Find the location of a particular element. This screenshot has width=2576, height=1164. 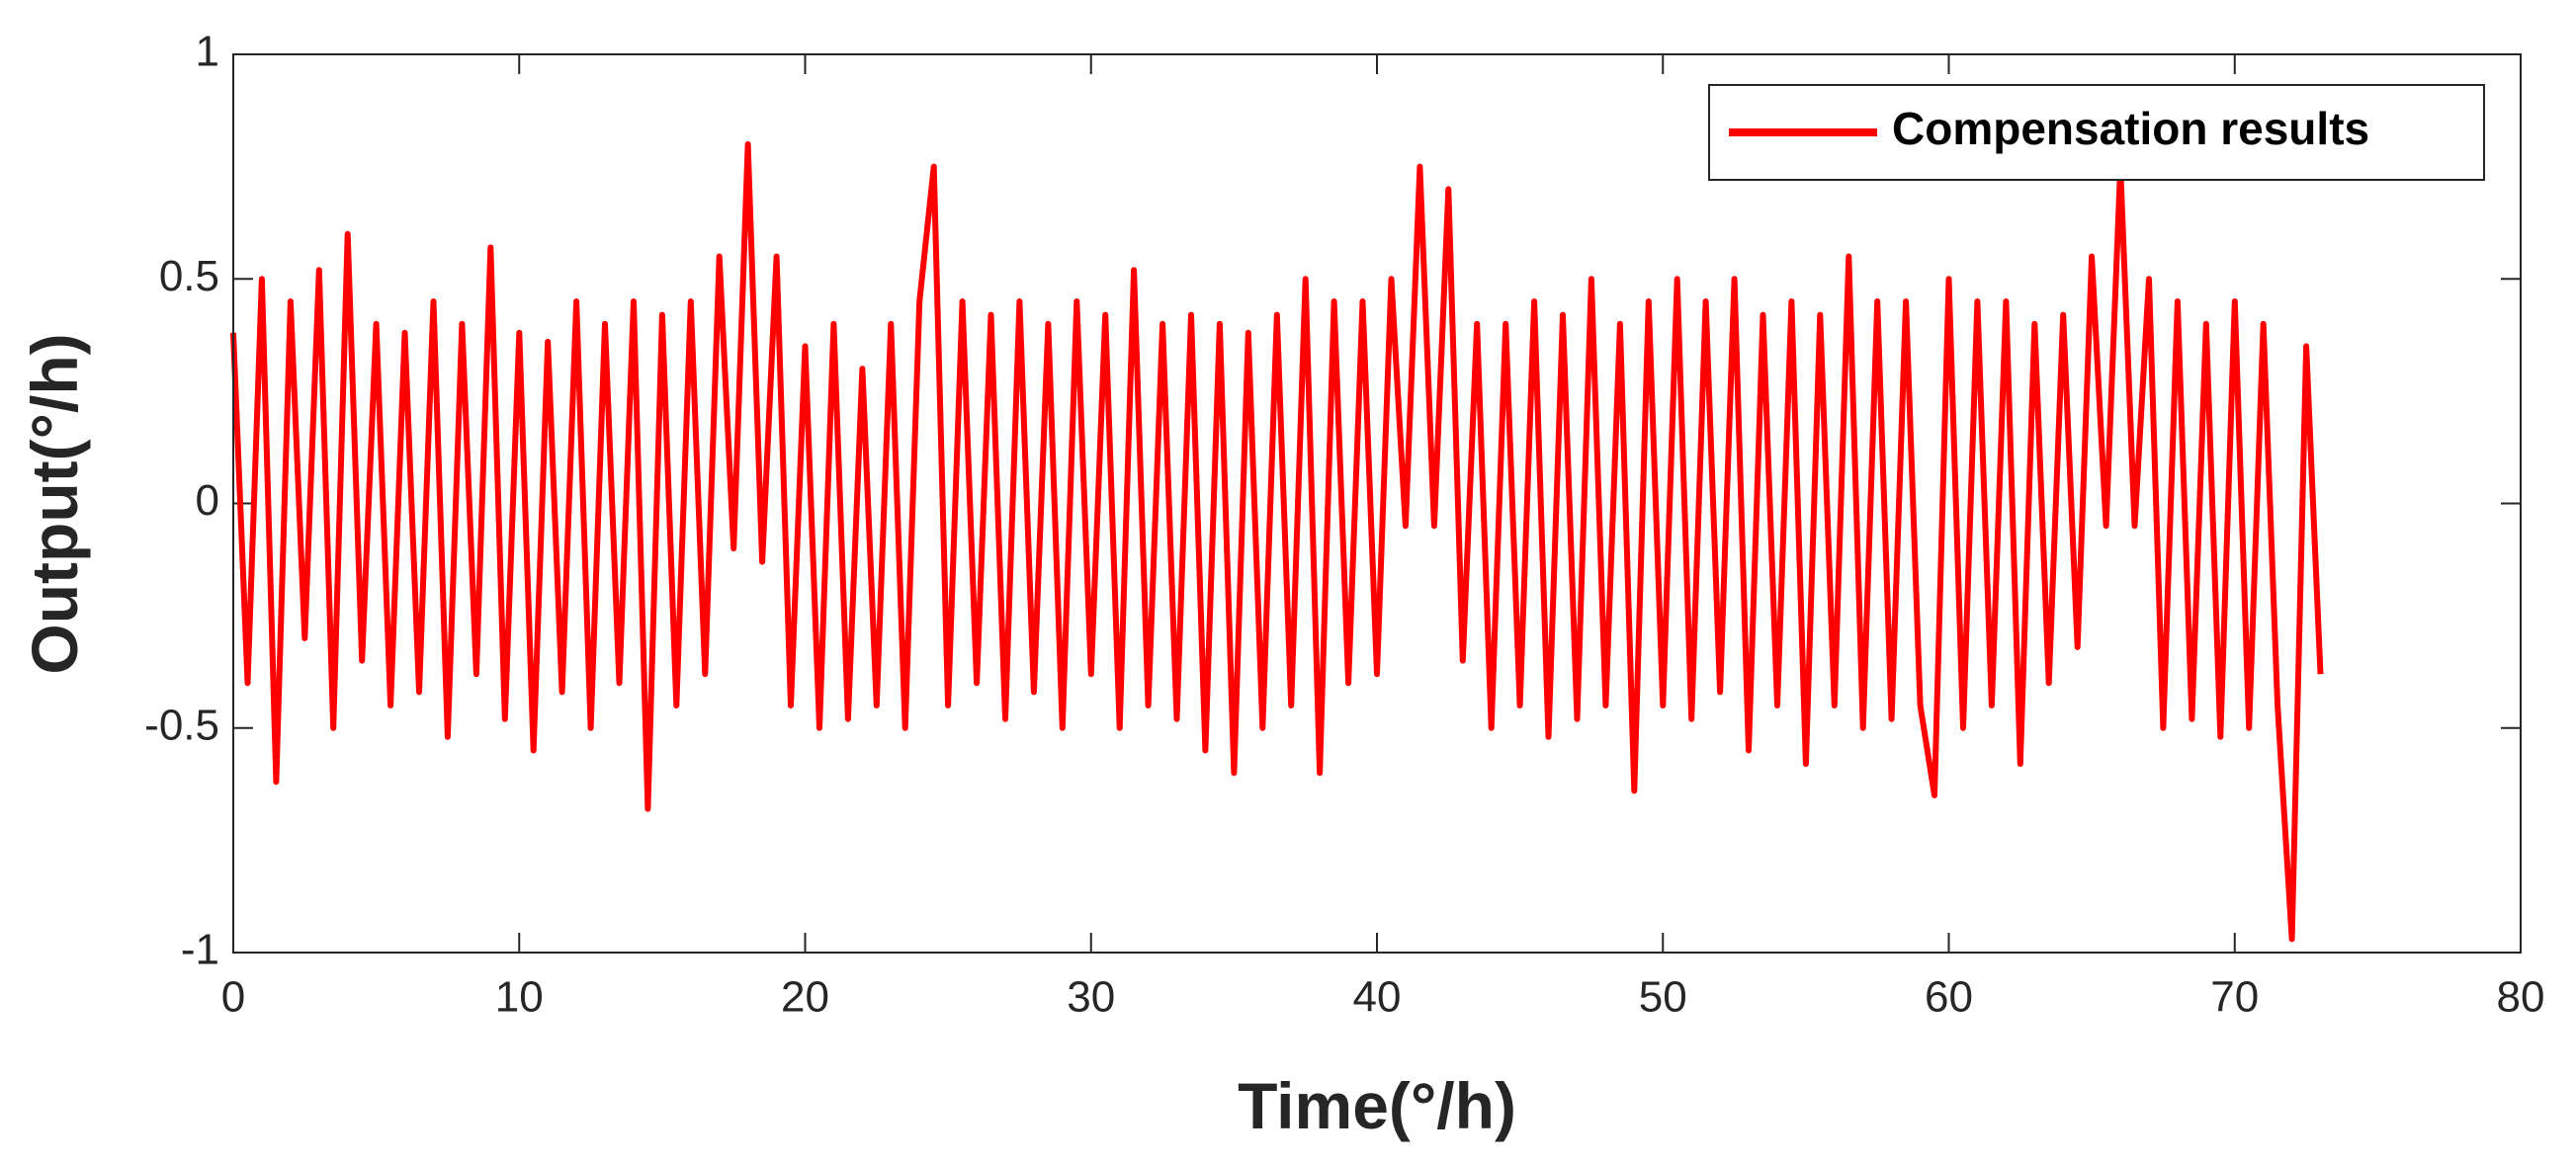

x-axis-label: Time(°/h) is located at coordinates (1377, 1105).